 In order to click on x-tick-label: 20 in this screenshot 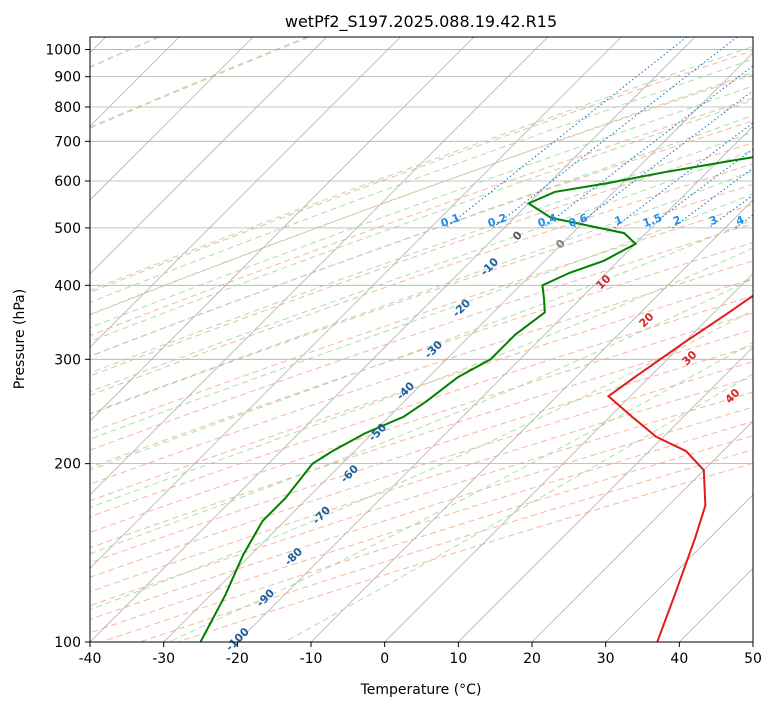, I will do `click(532, 659)`.